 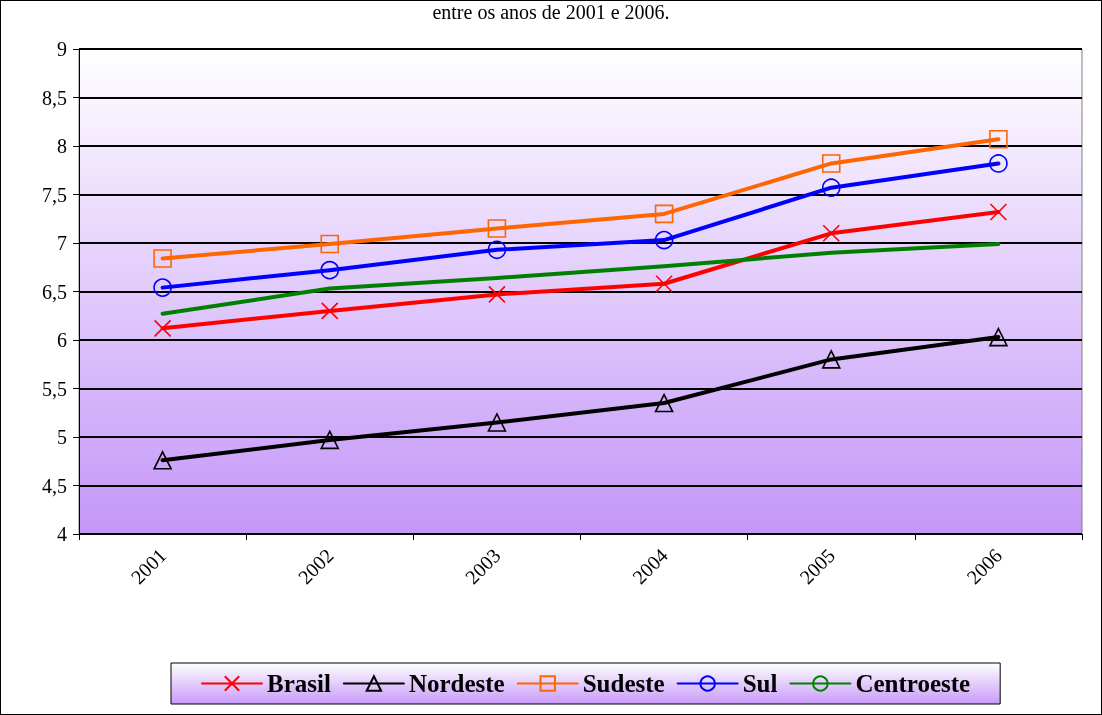 I want to click on legend-label: Brasil, so click(x=299, y=683).